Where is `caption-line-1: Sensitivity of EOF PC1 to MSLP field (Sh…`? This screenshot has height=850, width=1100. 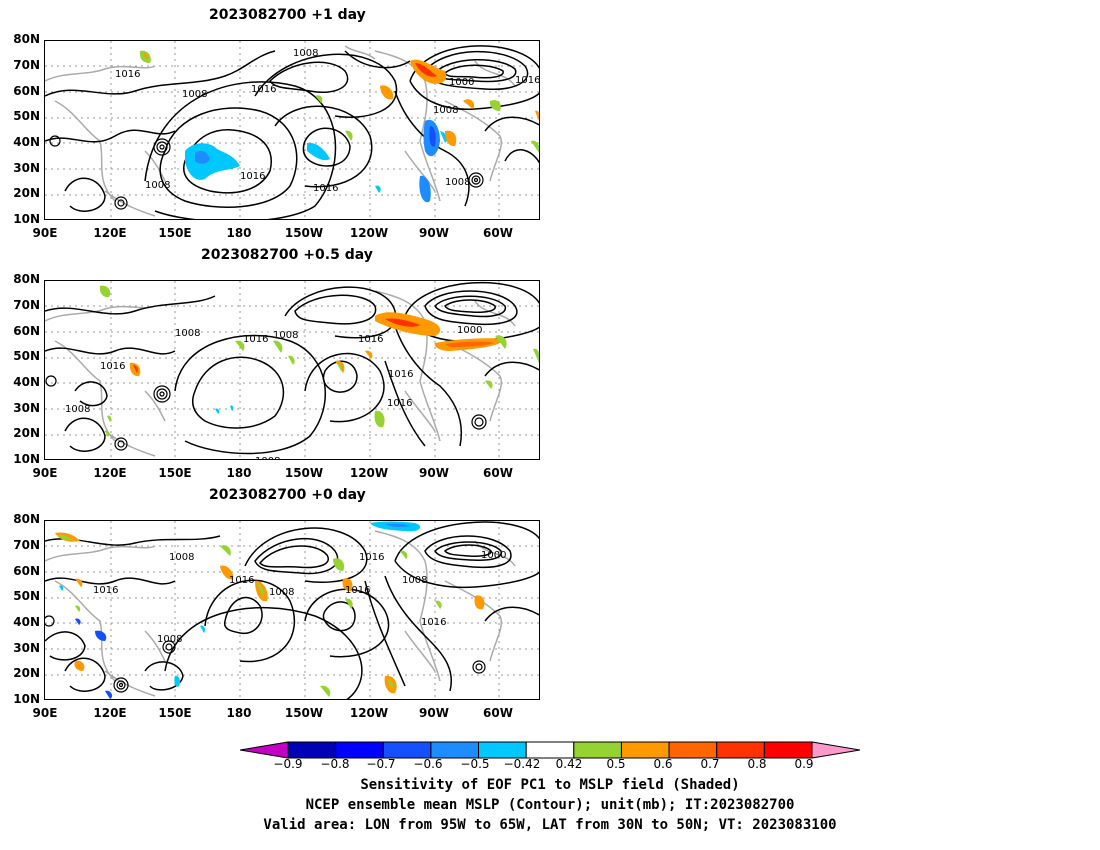 caption-line-1: Sensitivity of EOF PC1 to MSLP field (Sh… is located at coordinates (550, 785).